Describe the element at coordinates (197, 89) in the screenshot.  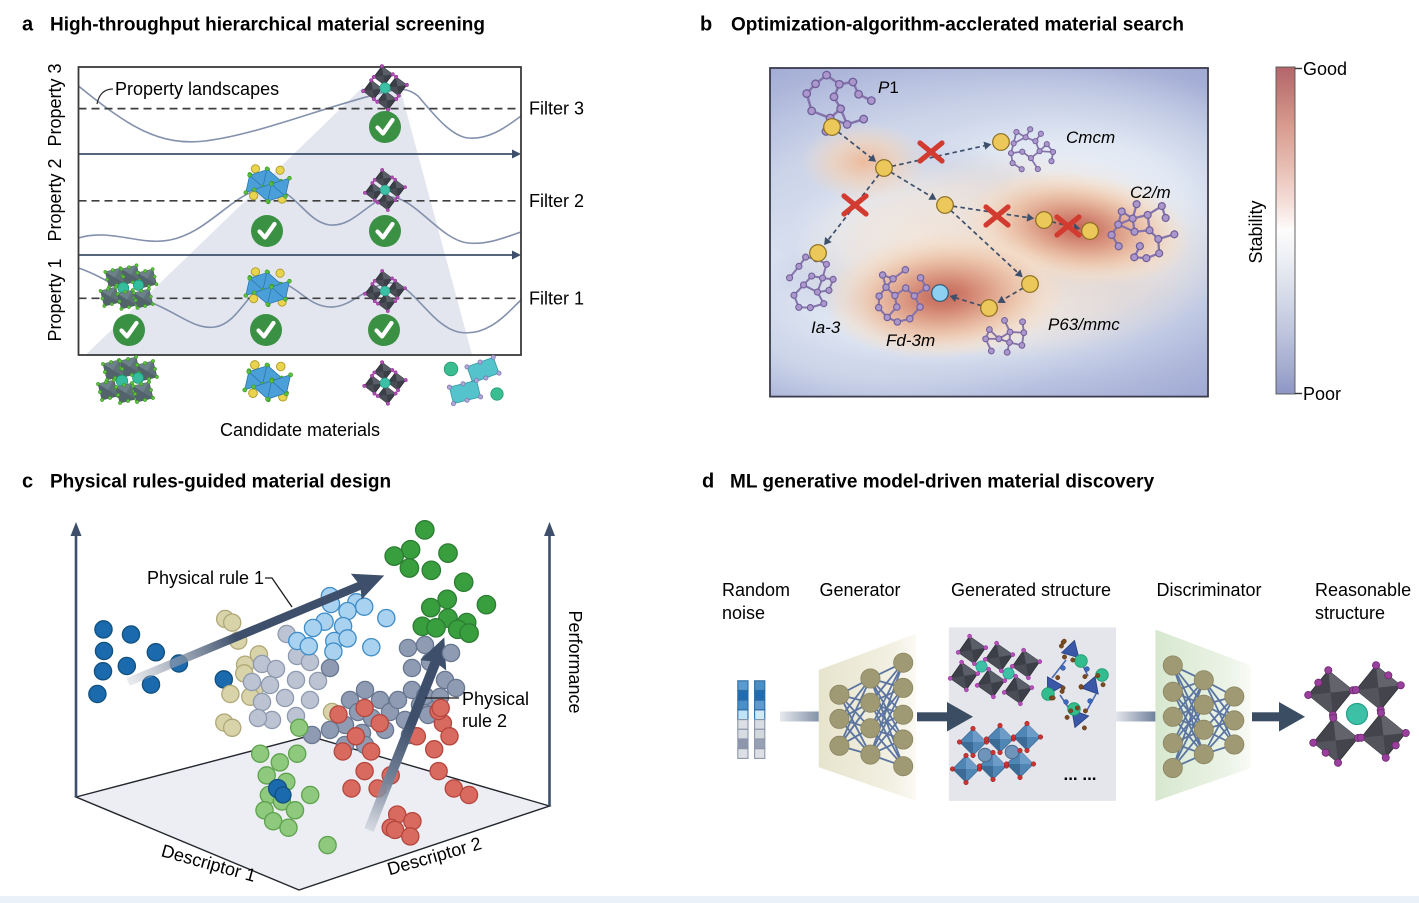
I see `svg-text: Property landscapes` at that location.